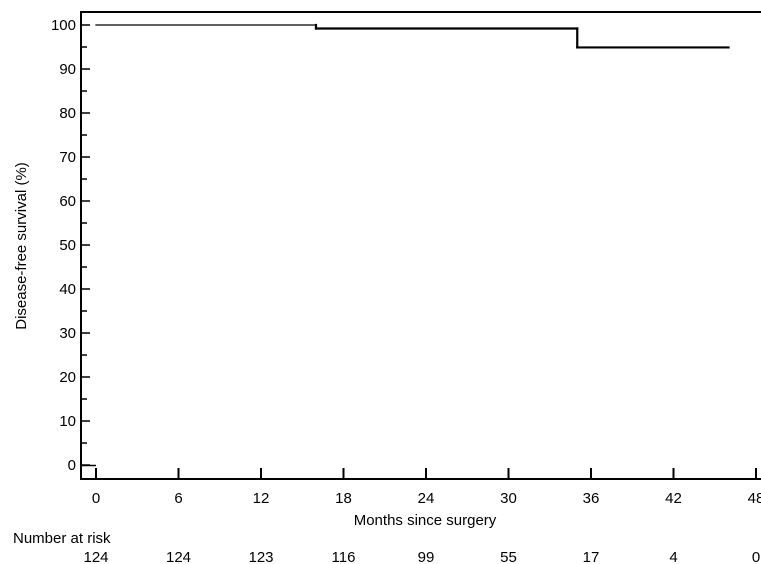 The width and height of the screenshot is (761, 564). Describe the element at coordinates (591, 556) in the screenshot. I see `number-at-risk-value: 17` at that location.